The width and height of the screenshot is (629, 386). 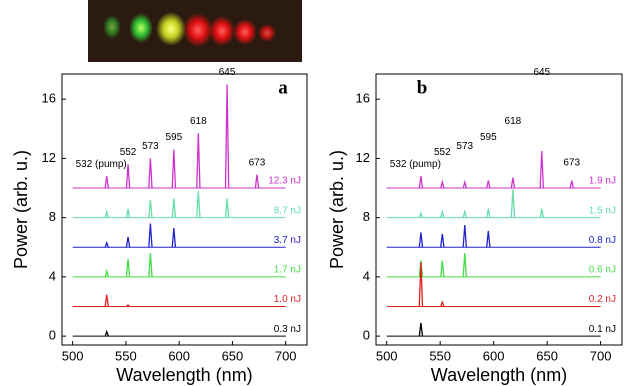 What do you see at coordinates (52, 275) in the screenshot?
I see `y-tick-label: 4` at bounding box center [52, 275].